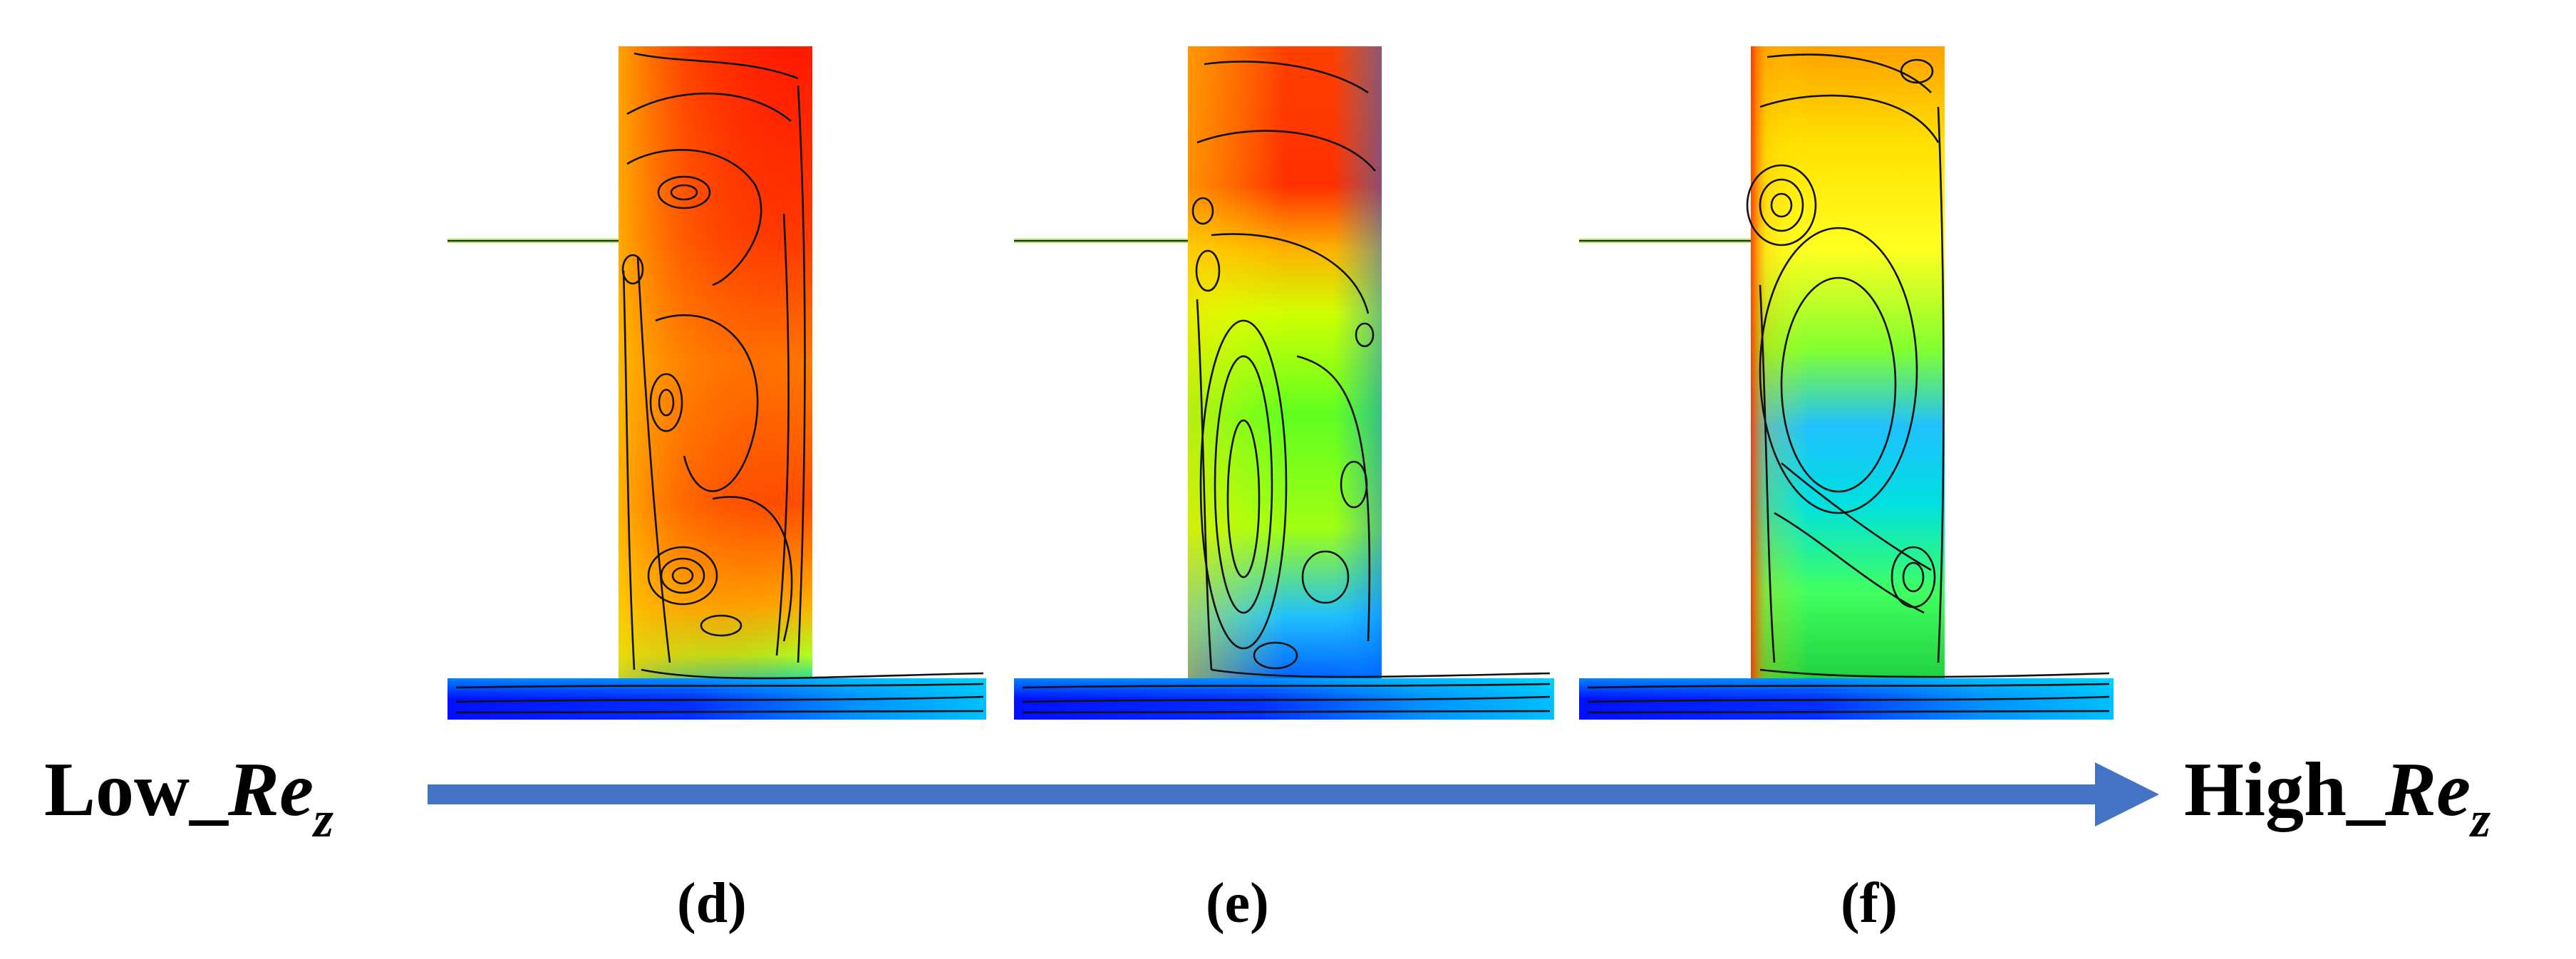 This screenshot has height=959, width=2576. Describe the element at coordinates (1293, 794) in the screenshot. I see `reynolds-arrow` at that location.